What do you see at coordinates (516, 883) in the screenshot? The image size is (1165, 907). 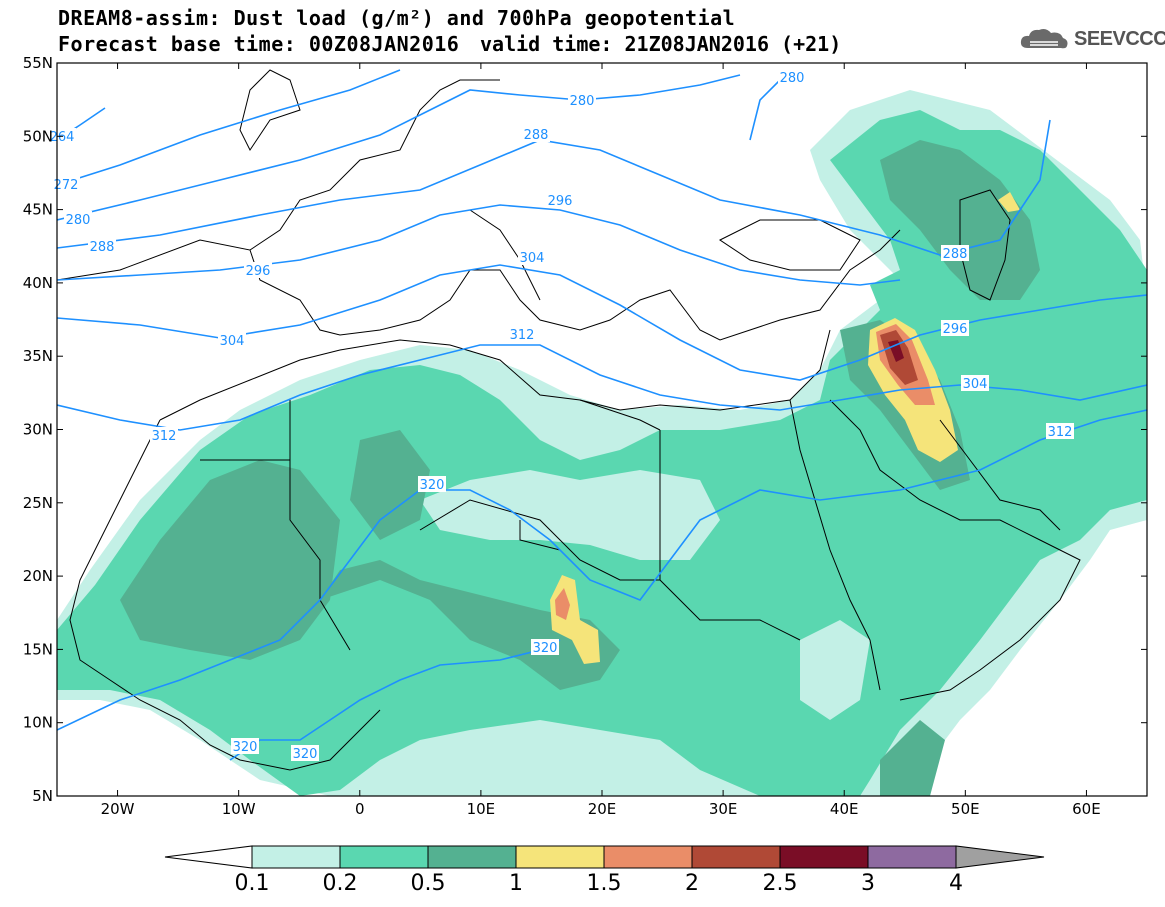 I see `colorbar-label: 1` at bounding box center [516, 883].